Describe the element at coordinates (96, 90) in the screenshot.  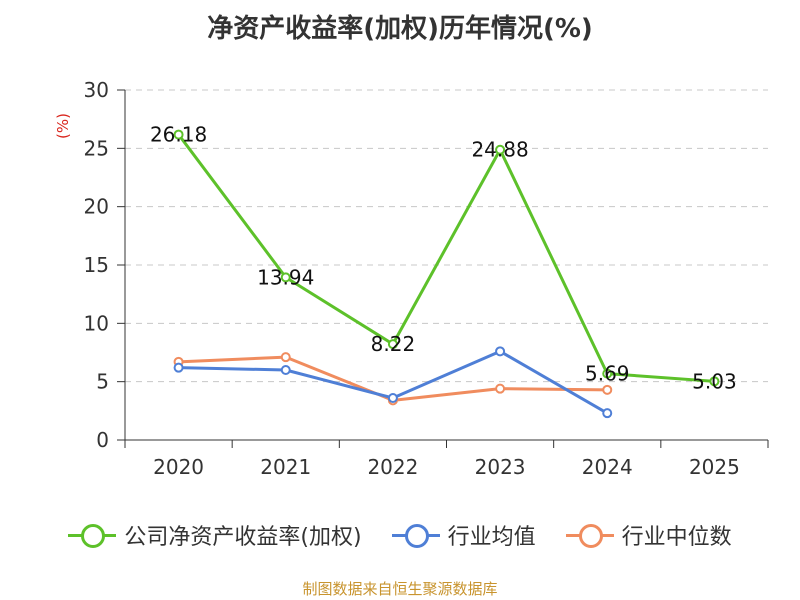
I see `y-tick-label-30: 30` at that location.